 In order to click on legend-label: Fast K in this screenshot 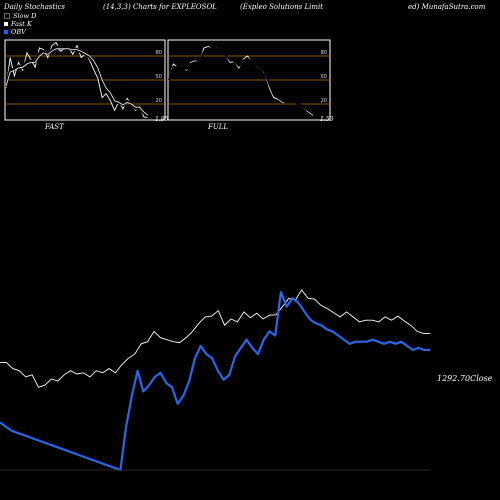, I will do `click(21, 24)`.